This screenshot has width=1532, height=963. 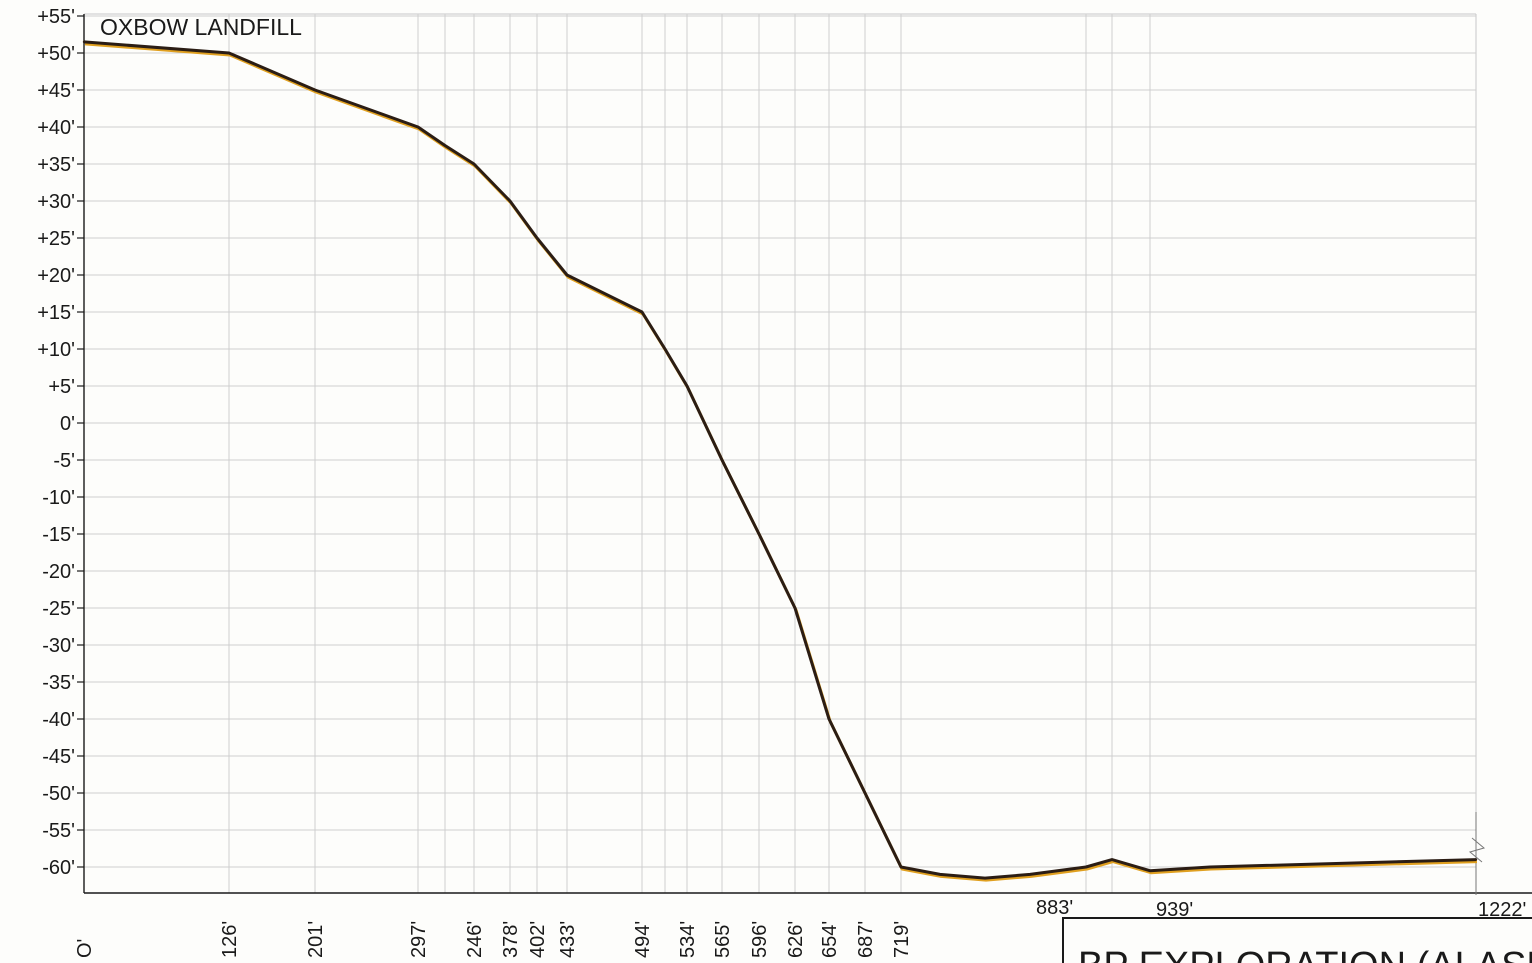 What do you see at coordinates (58, 831) in the screenshot?
I see `y-tick-label: -55'` at bounding box center [58, 831].